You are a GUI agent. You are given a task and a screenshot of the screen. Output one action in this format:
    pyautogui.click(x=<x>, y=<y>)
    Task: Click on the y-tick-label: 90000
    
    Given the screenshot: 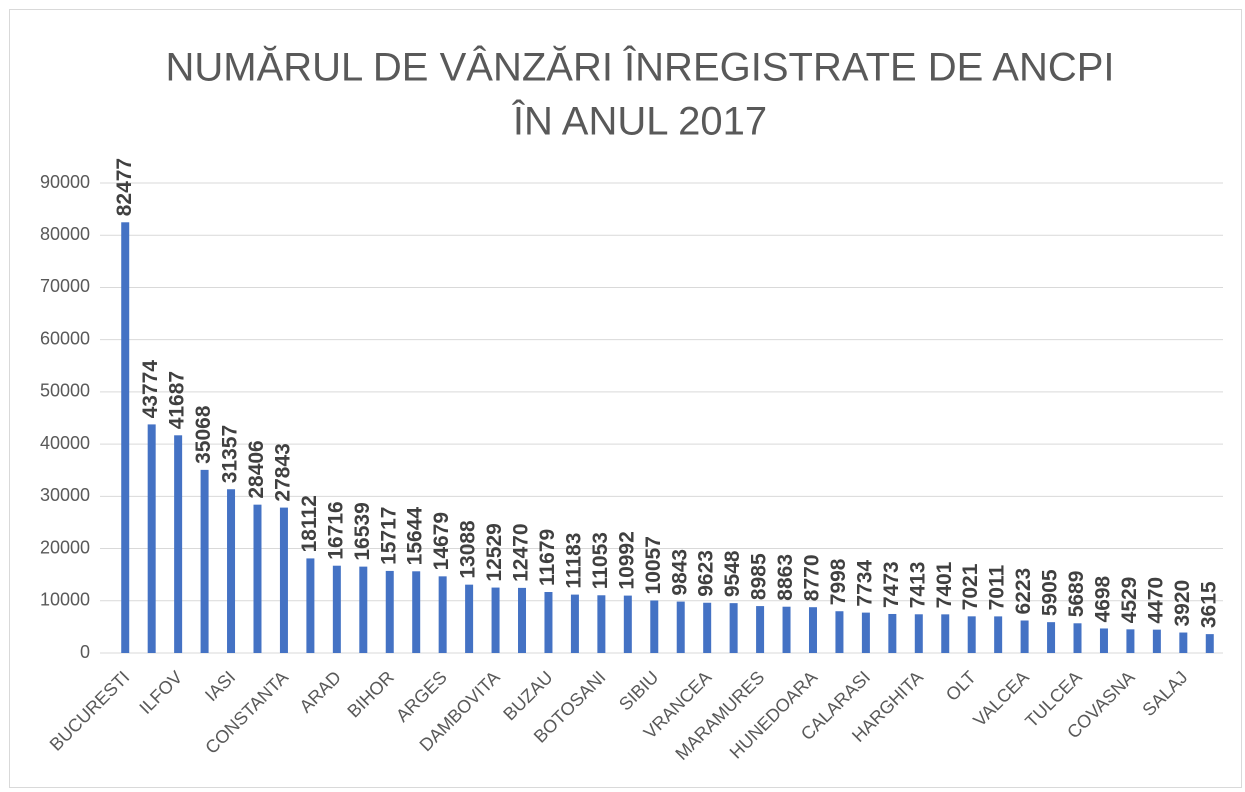 What is the action you would take?
    pyautogui.click(x=65, y=182)
    